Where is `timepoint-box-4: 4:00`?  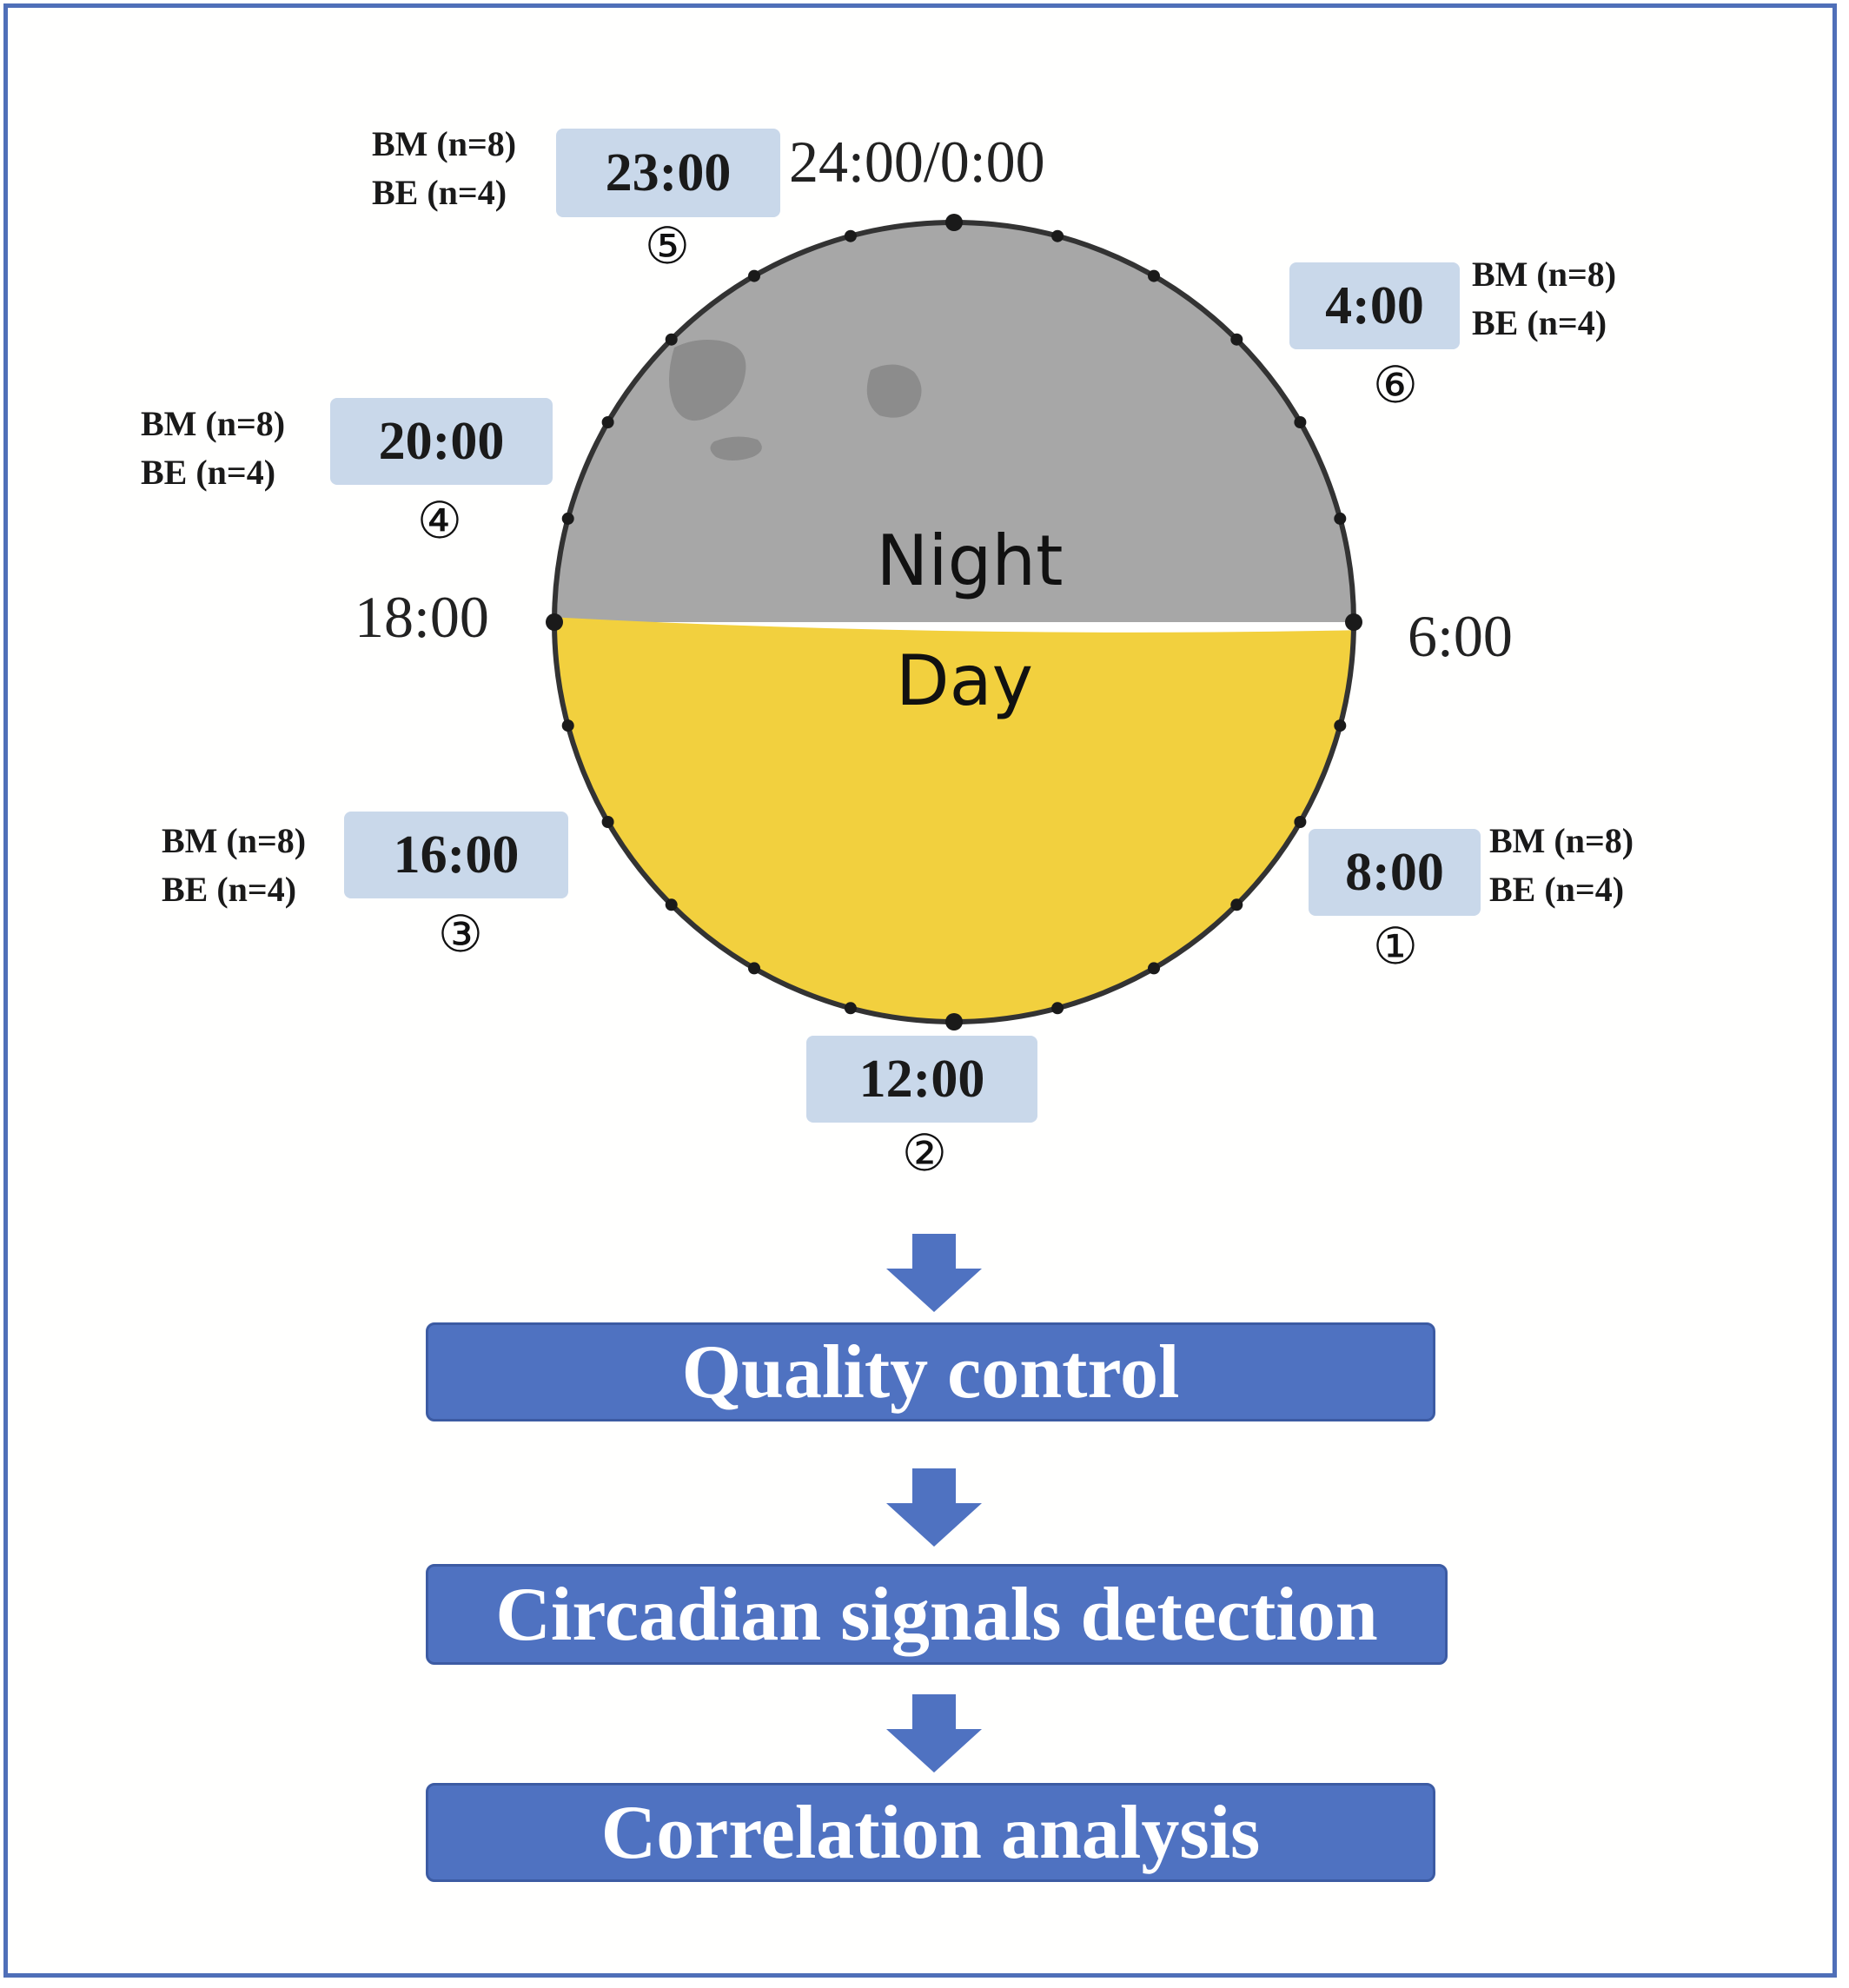 timepoint-box-4: 4:00 is located at coordinates (1374, 305).